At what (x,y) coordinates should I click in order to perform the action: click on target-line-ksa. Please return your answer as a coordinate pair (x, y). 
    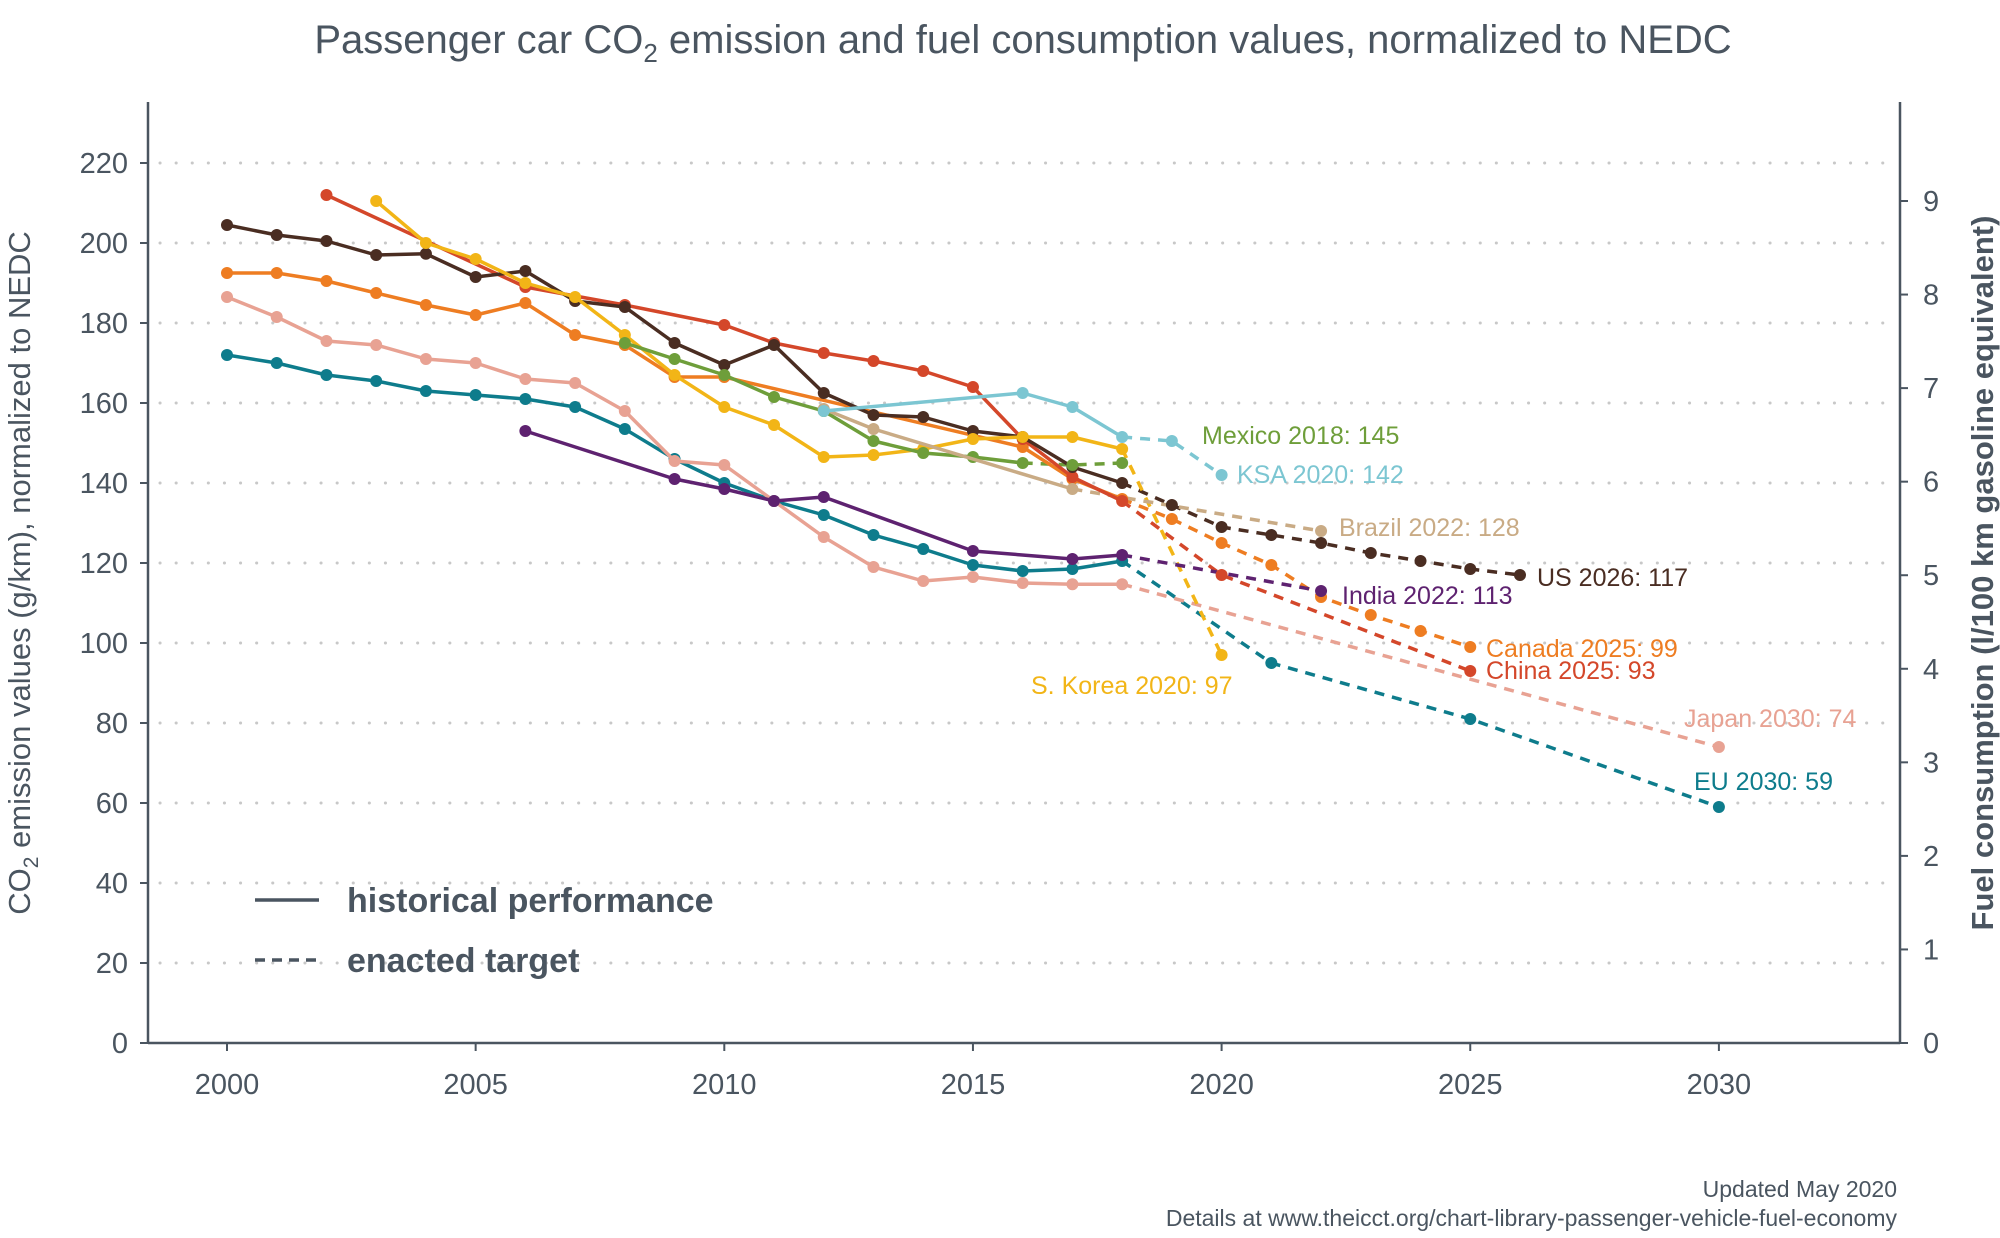
    Looking at the image, I should click on (1172, 456).